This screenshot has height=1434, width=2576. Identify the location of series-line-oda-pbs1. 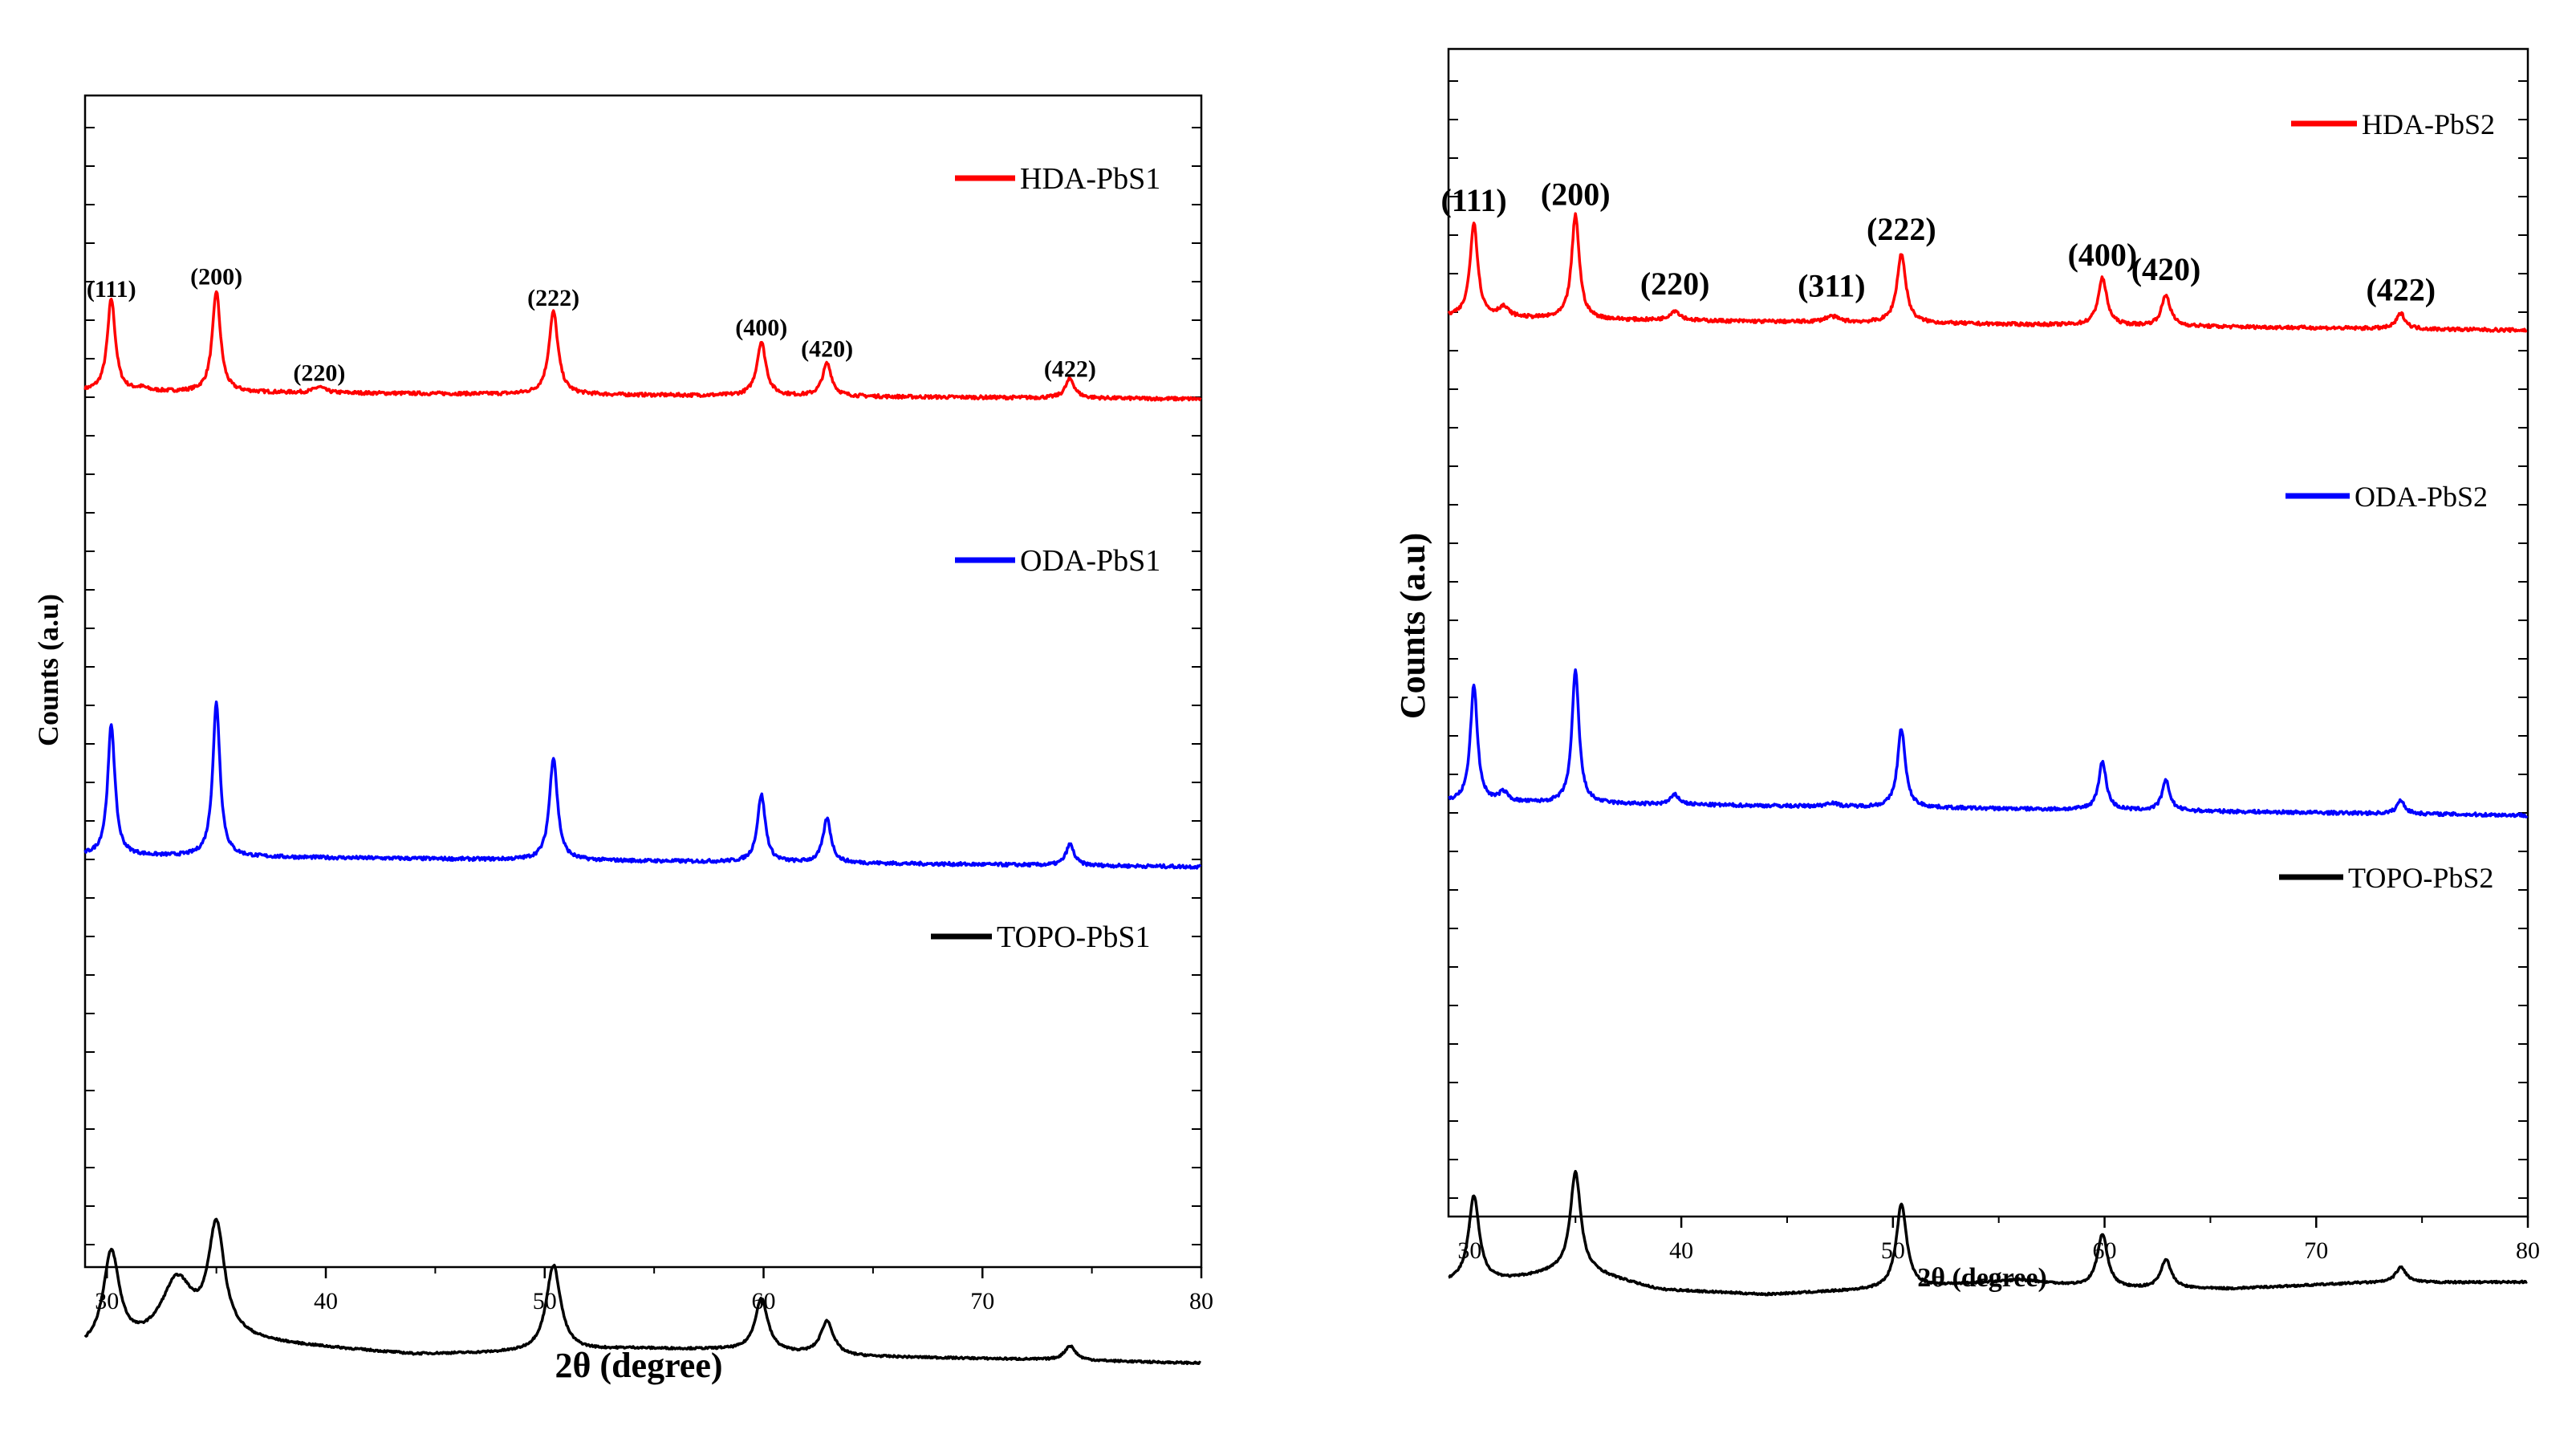
(642, 785).